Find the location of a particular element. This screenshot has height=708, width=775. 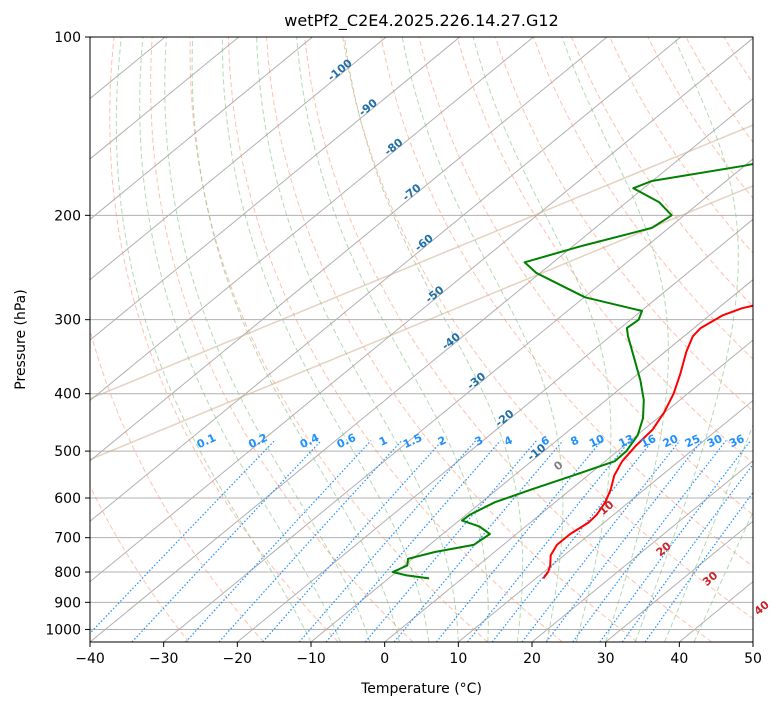

mixing-ratio-label: 16 is located at coordinates (649, 441).